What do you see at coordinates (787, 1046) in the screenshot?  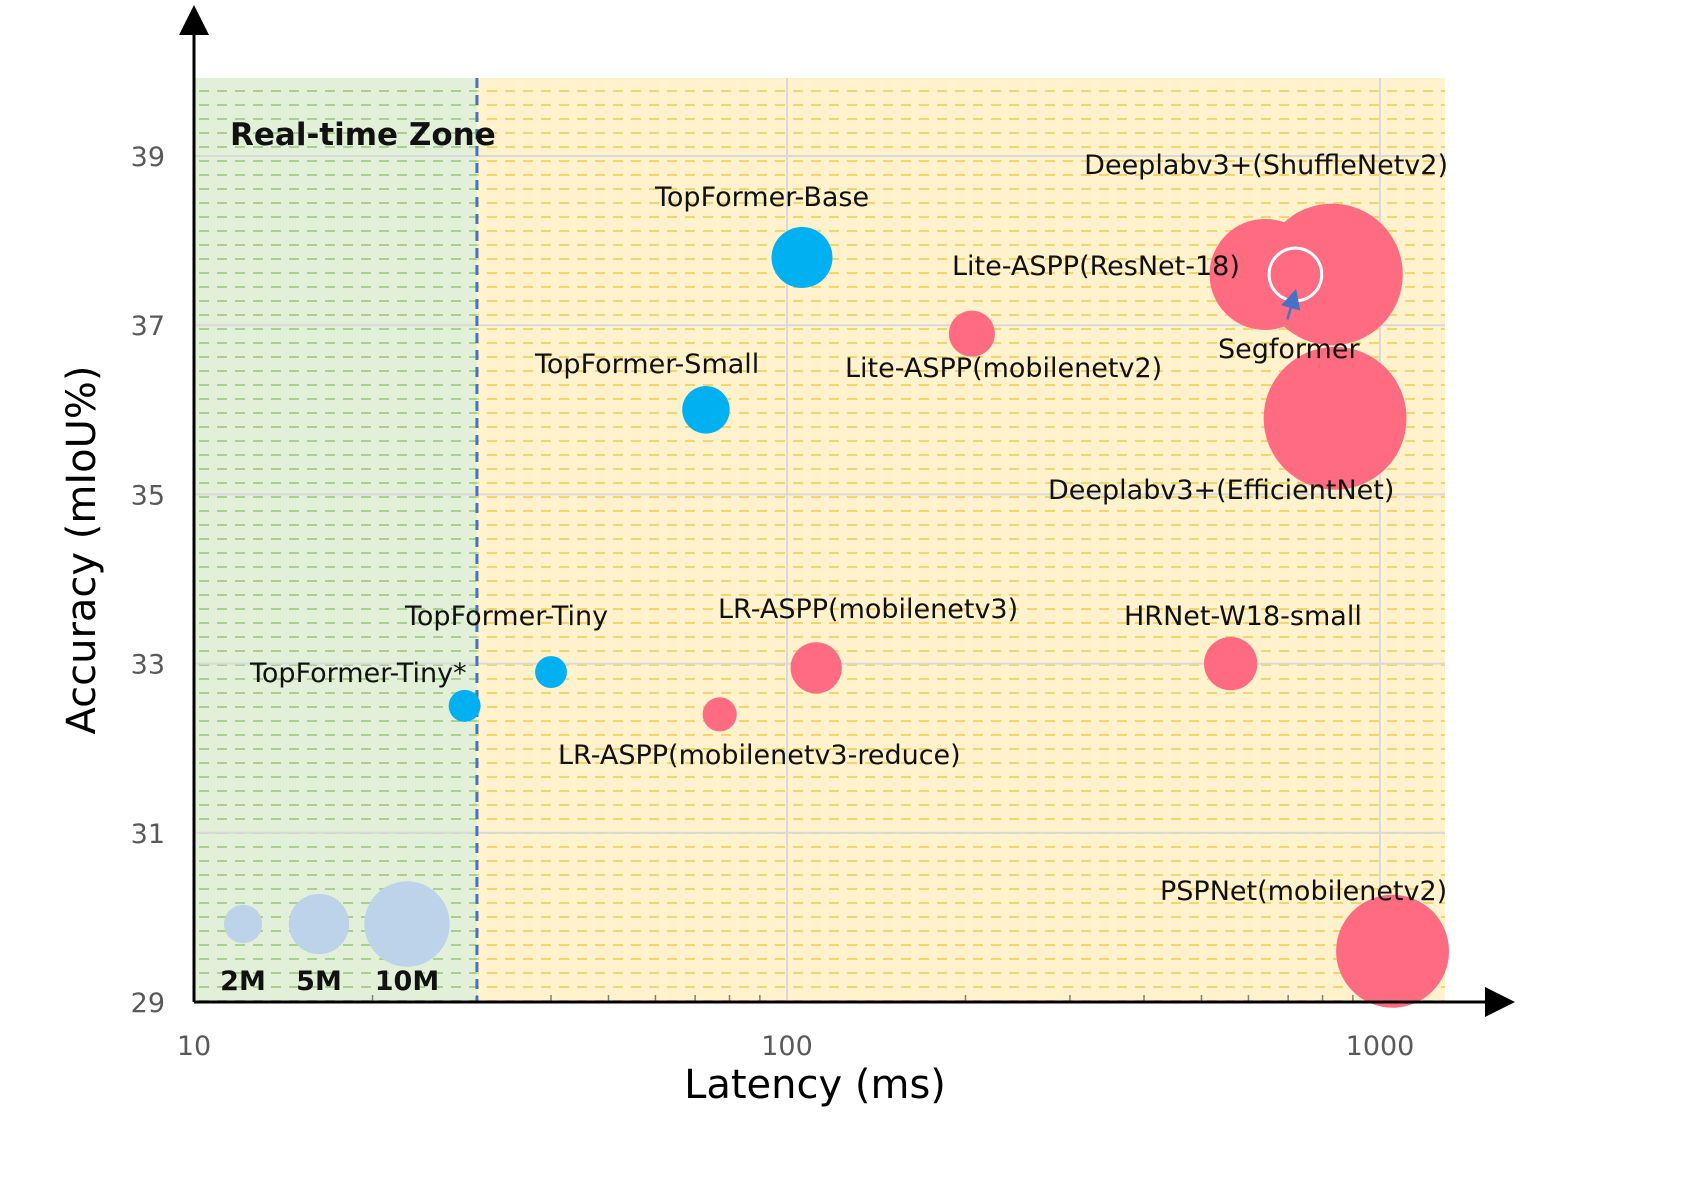 I see `x-tick-label-100: 100` at bounding box center [787, 1046].